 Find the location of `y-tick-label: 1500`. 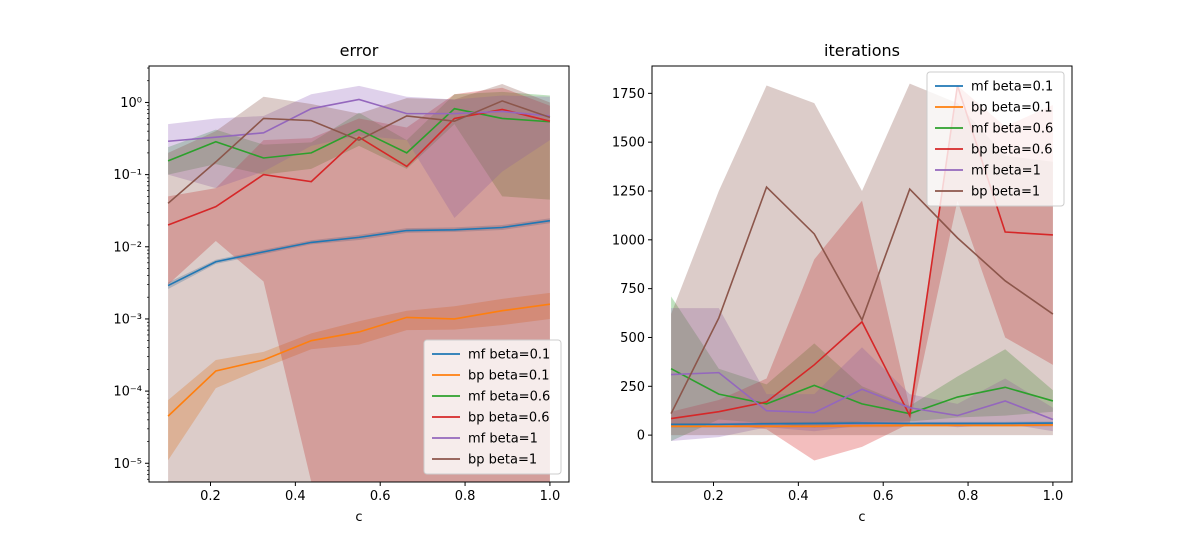

y-tick-label: 1500 is located at coordinates (628, 143).